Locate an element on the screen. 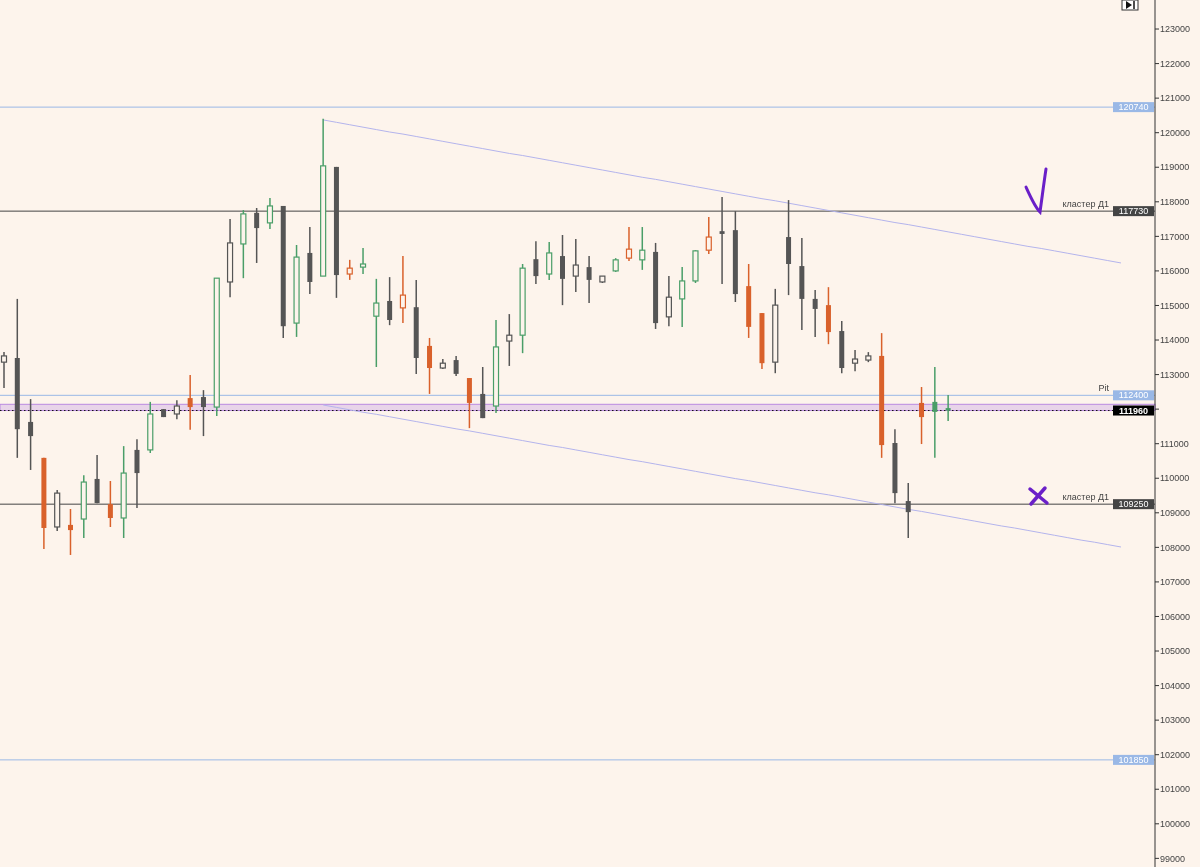 The image size is (1200, 867). y-tick-label: 120000 is located at coordinates (1175, 132).